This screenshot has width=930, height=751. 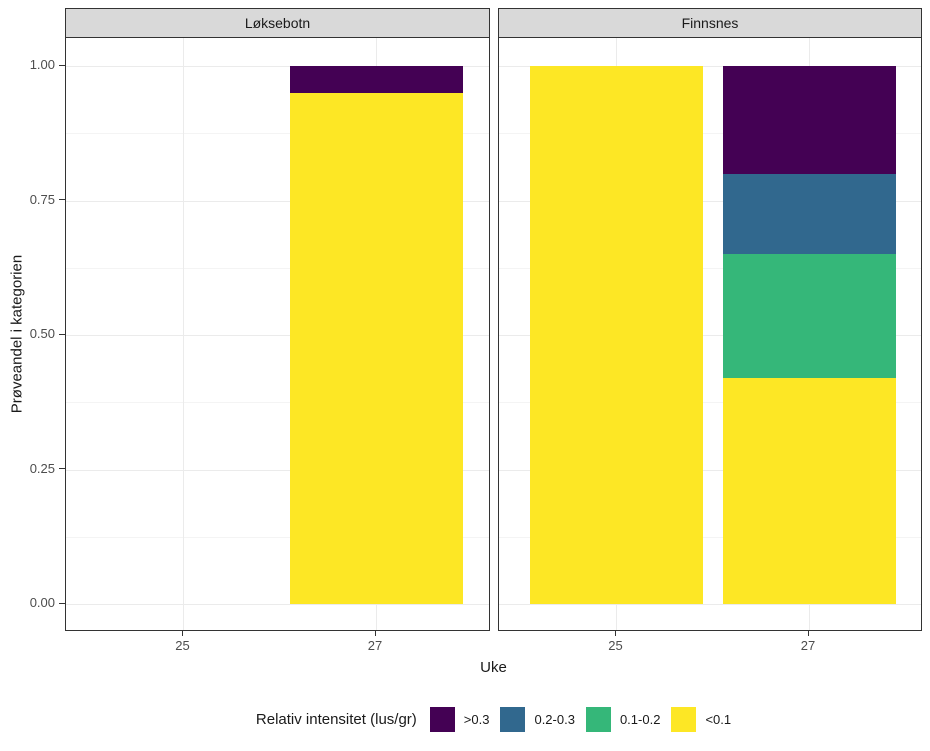 I want to click on y-tick-label: 0.25, so click(x=42, y=468).